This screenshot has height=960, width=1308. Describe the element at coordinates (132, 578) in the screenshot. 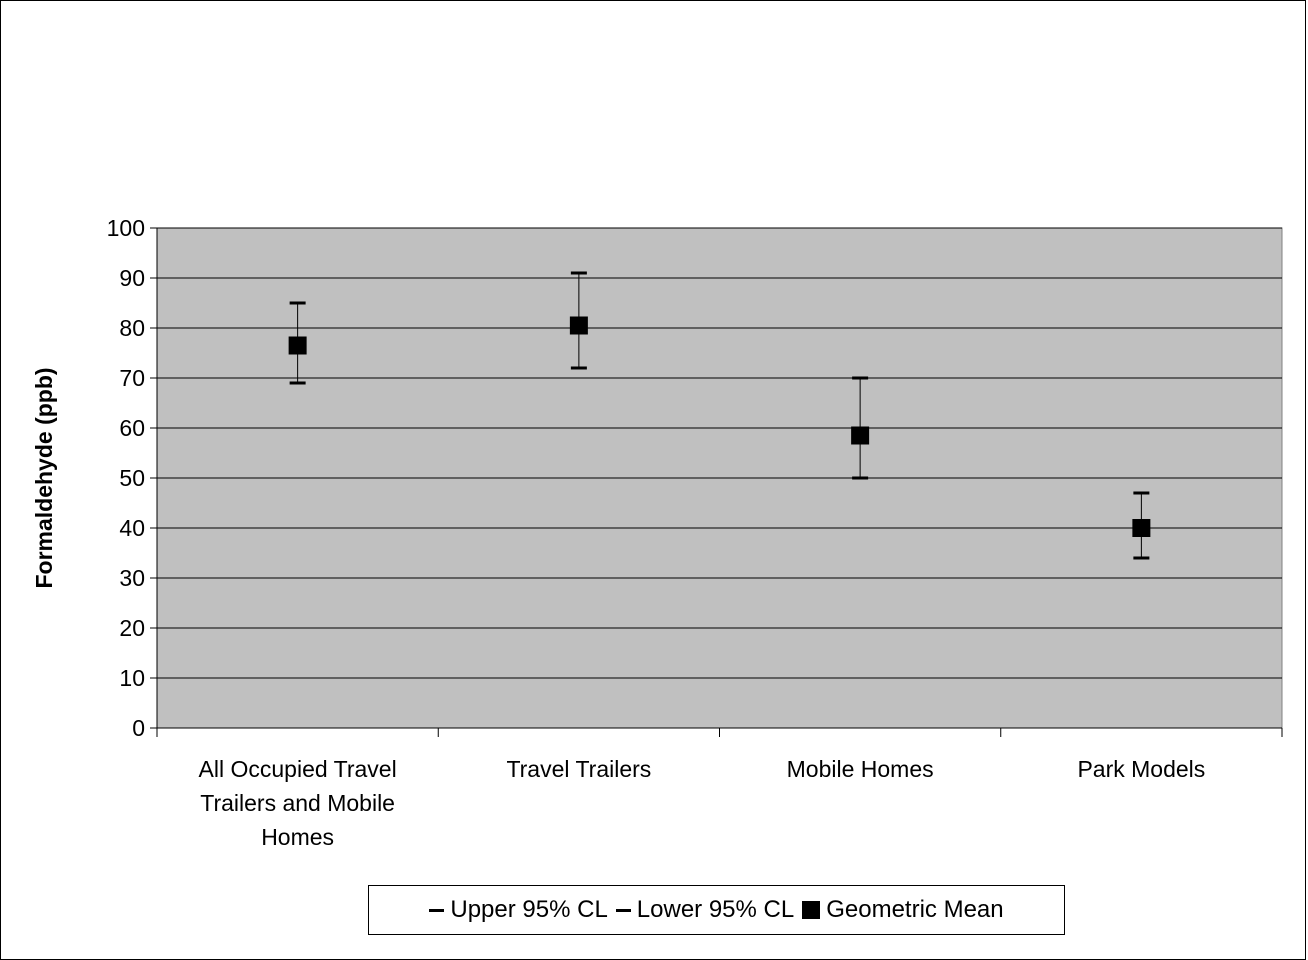

I see `y-tick-label-30: 30` at that location.